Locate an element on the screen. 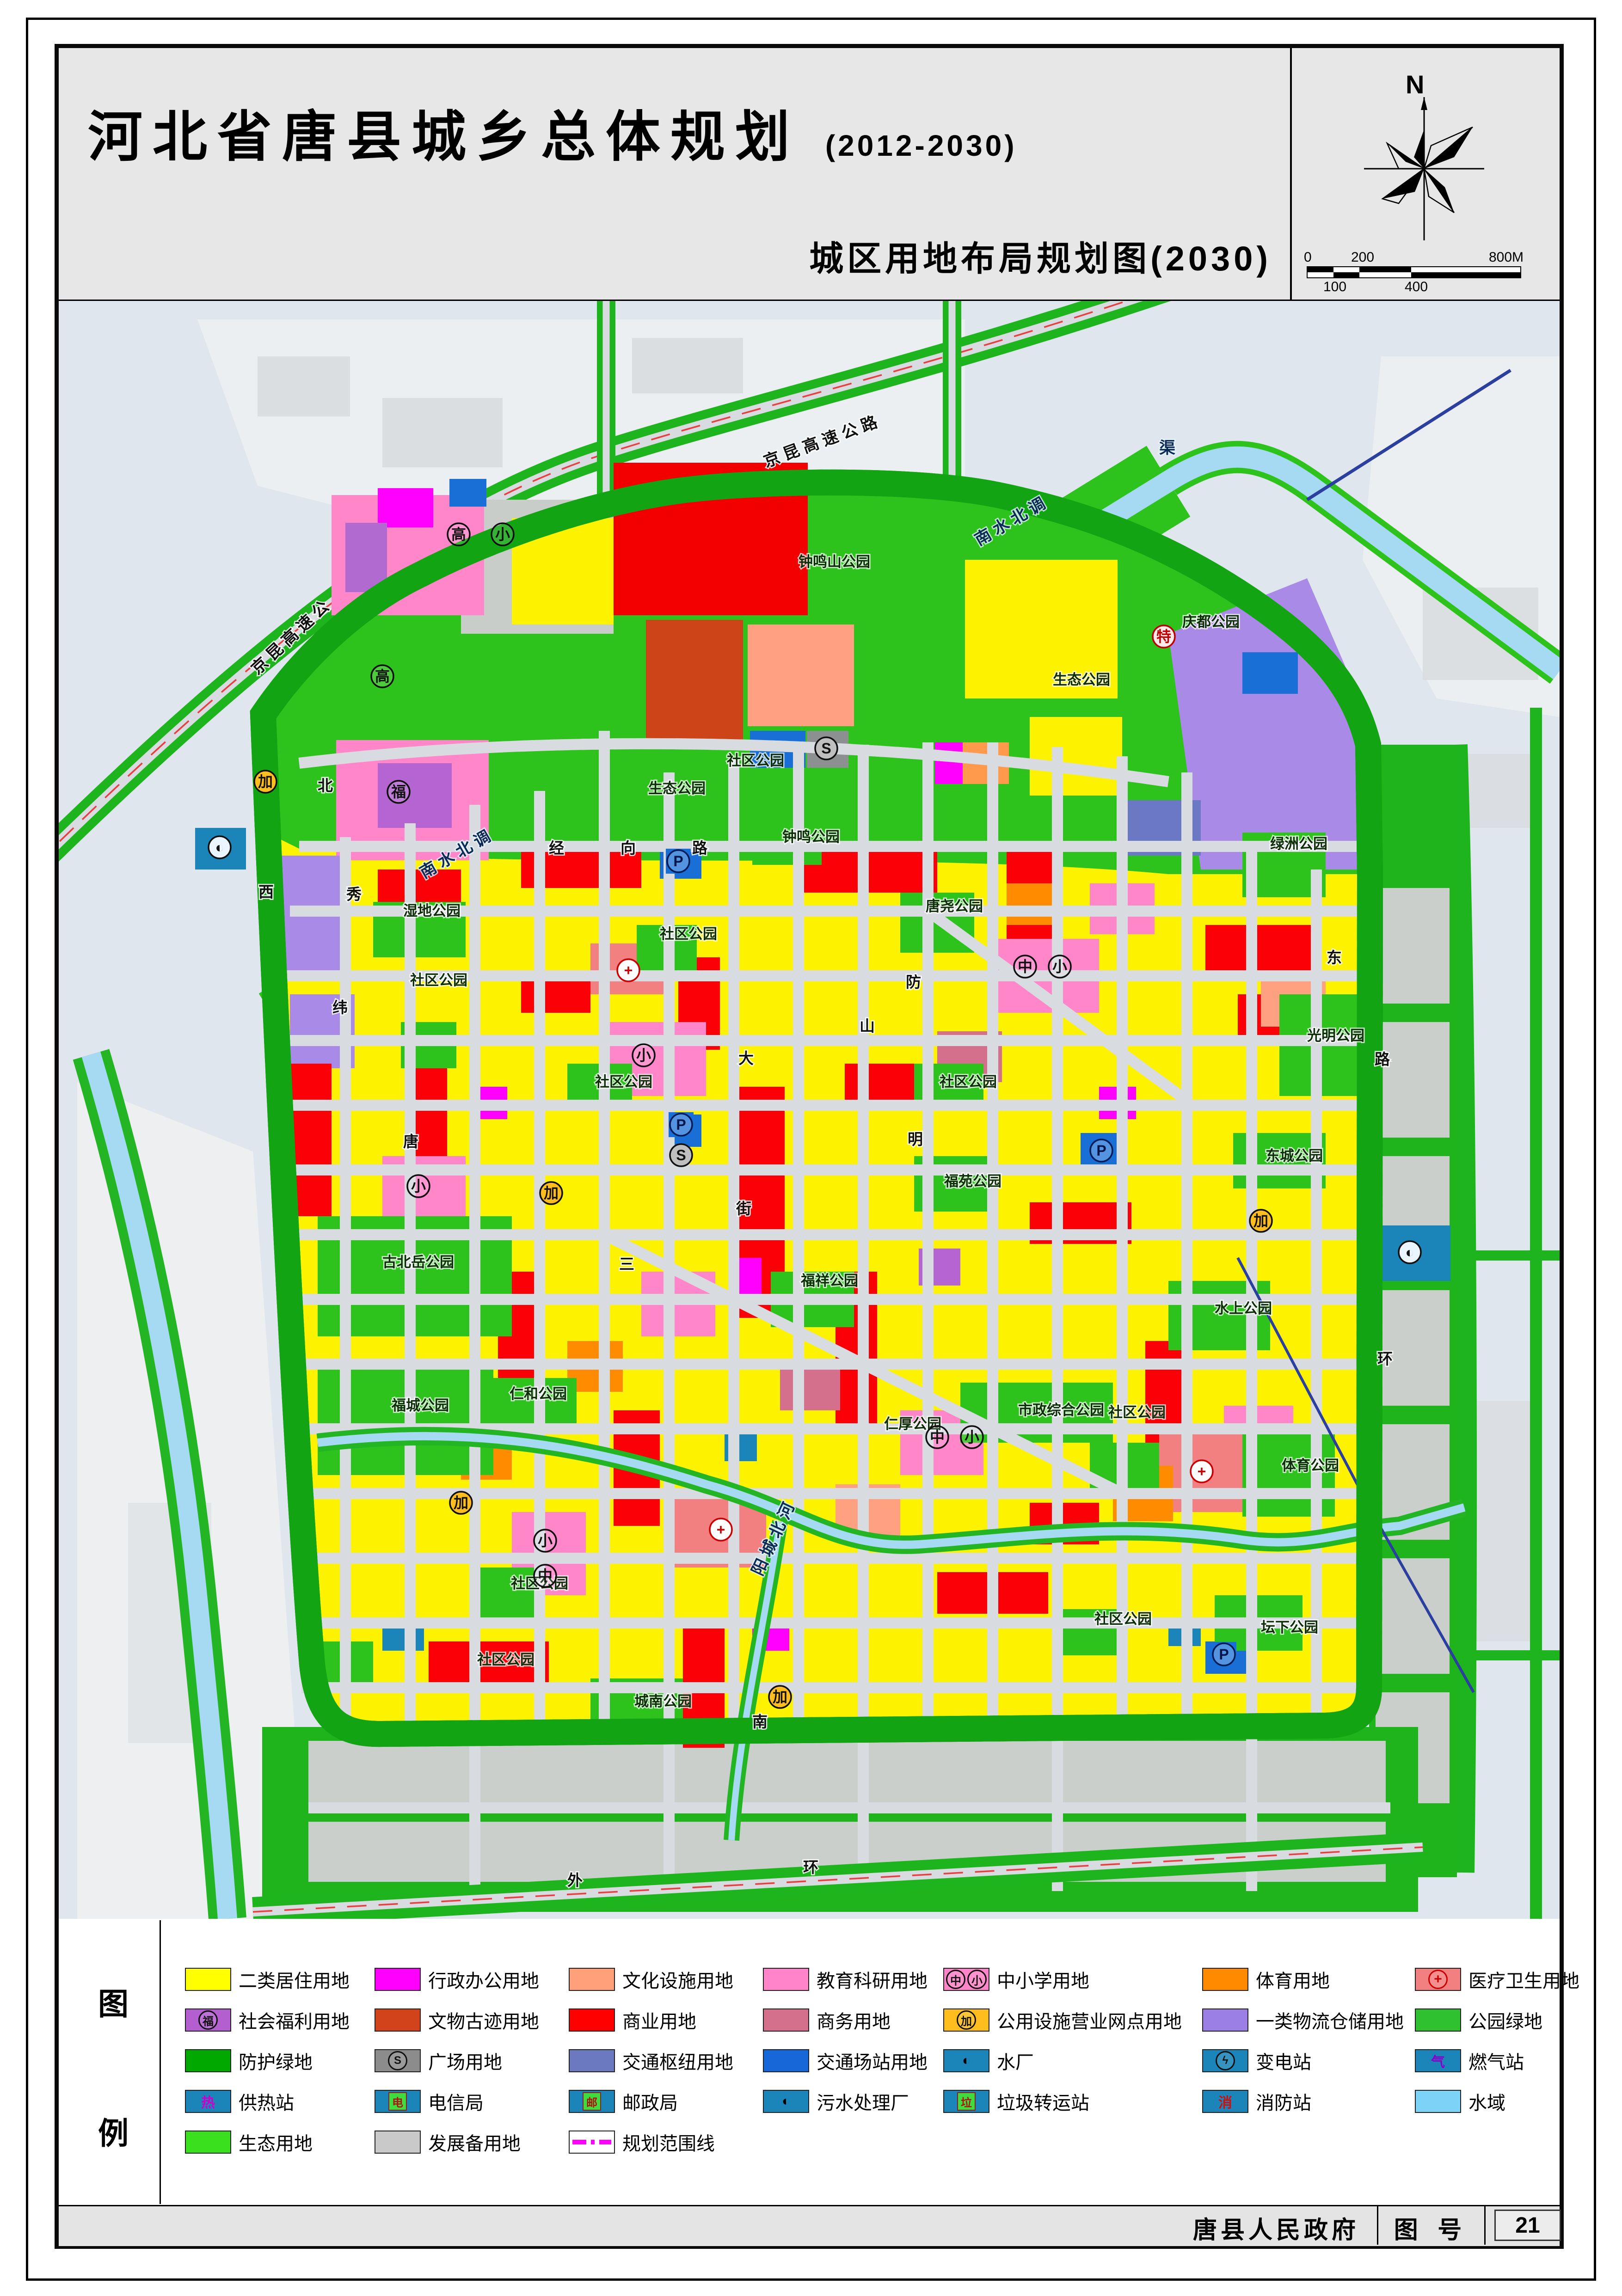 The height and width of the screenshot is (2296, 1622). map-label-road: 环 is located at coordinates (1385, 1358).